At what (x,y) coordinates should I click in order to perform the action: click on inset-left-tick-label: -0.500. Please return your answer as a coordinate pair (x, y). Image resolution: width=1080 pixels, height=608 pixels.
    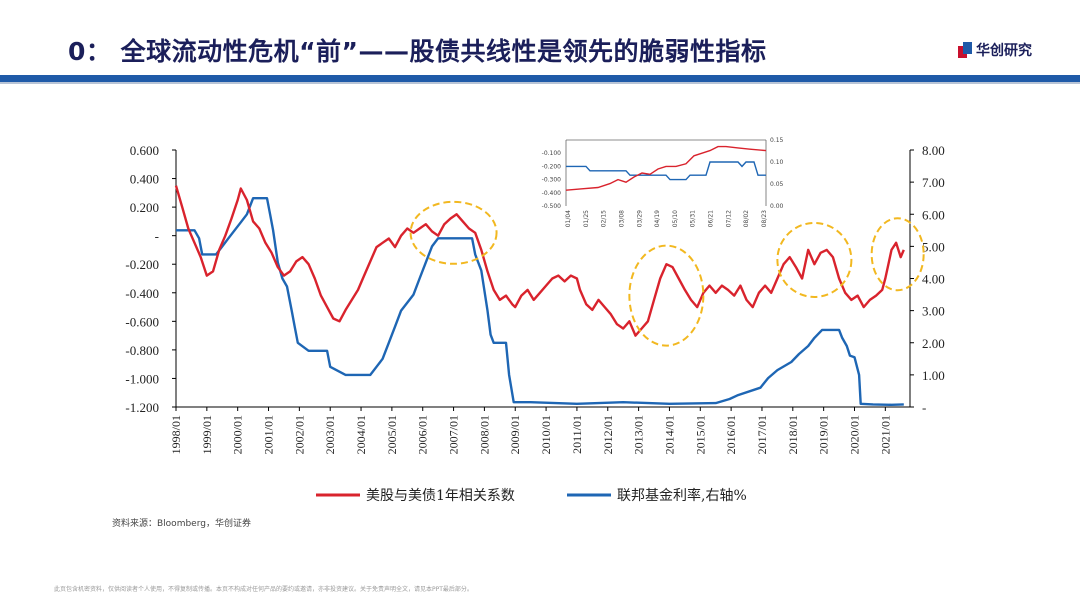
    Looking at the image, I should click on (552, 206).